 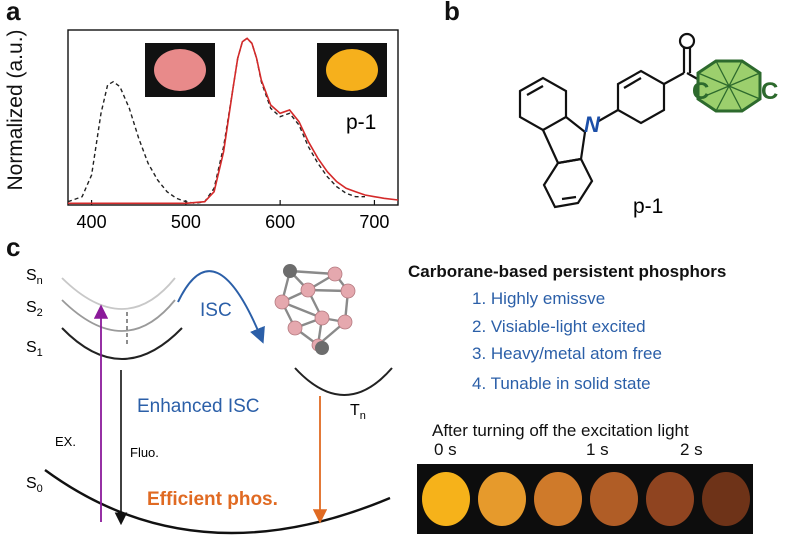 What do you see at coordinates (144, 452) in the screenshot?
I see `fluo-label: Fluo.` at bounding box center [144, 452].